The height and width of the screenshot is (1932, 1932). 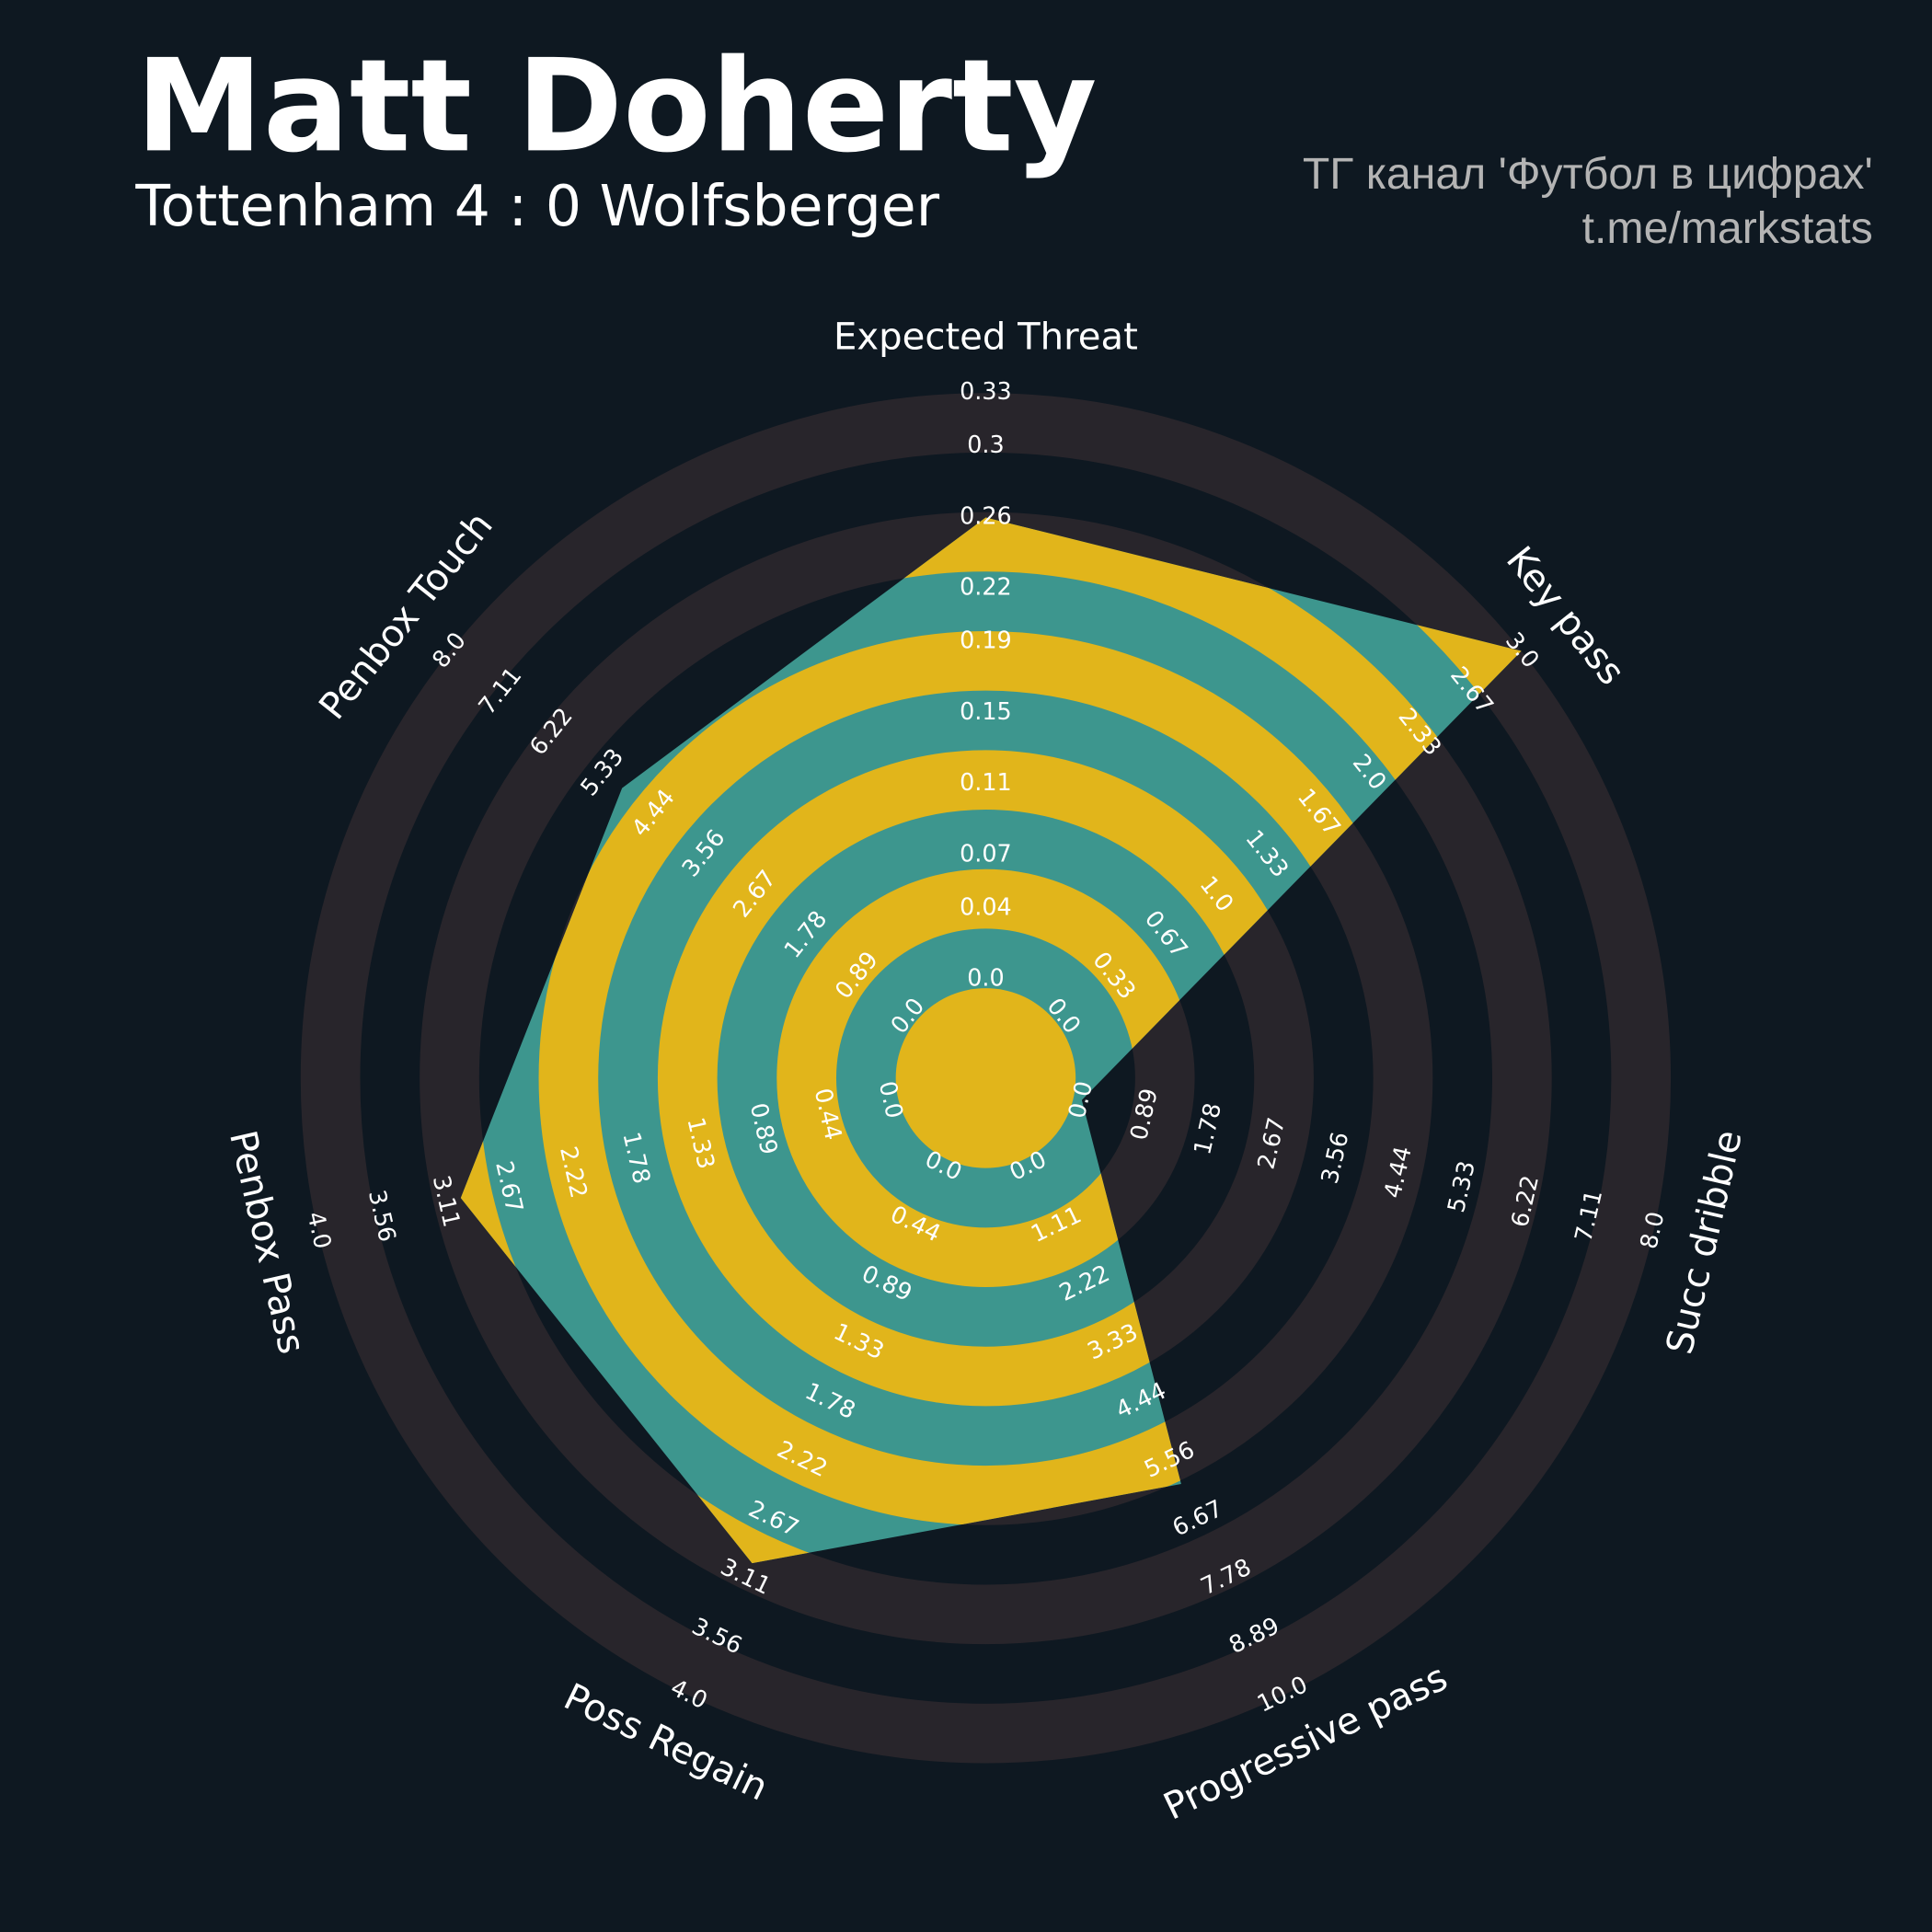 What do you see at coordinates (986, 640) in the screenshot?
I see `tick-label: 0.19` at bounding box center [986, 640].